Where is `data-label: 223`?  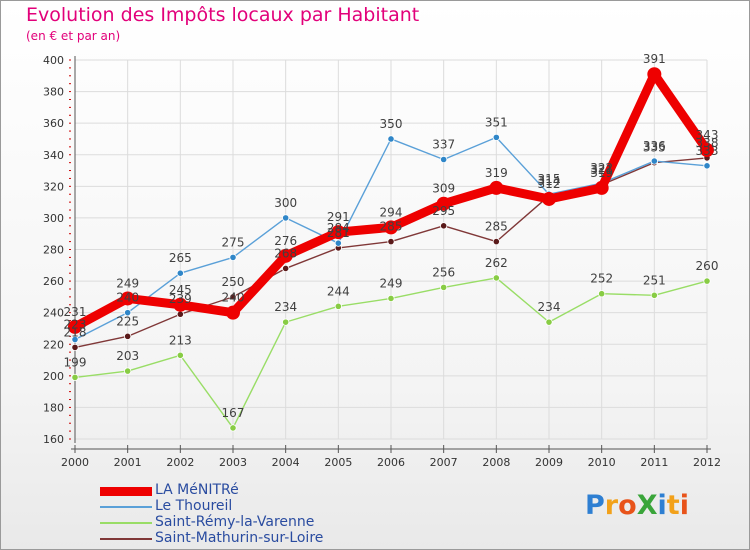
data-label: 223 is located at coordinates (75, 325).